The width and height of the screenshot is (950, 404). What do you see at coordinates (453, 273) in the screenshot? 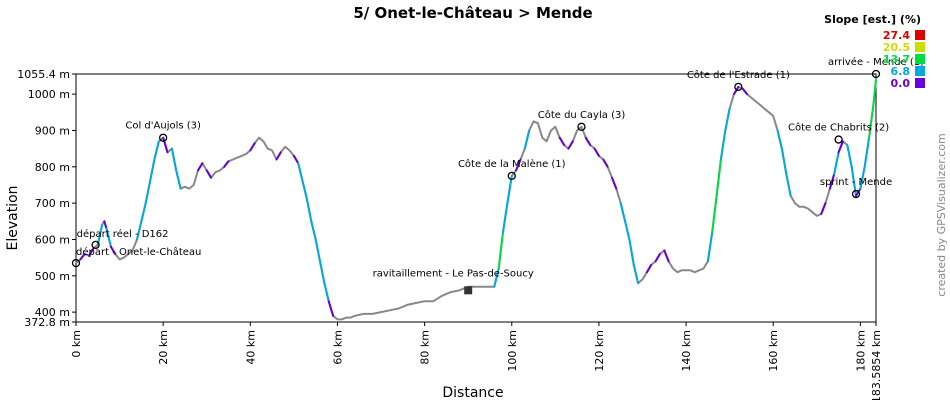
I see `feed-label: ravitaillement - Le Pas-de-Soucy` at bounding box center [453, 273].